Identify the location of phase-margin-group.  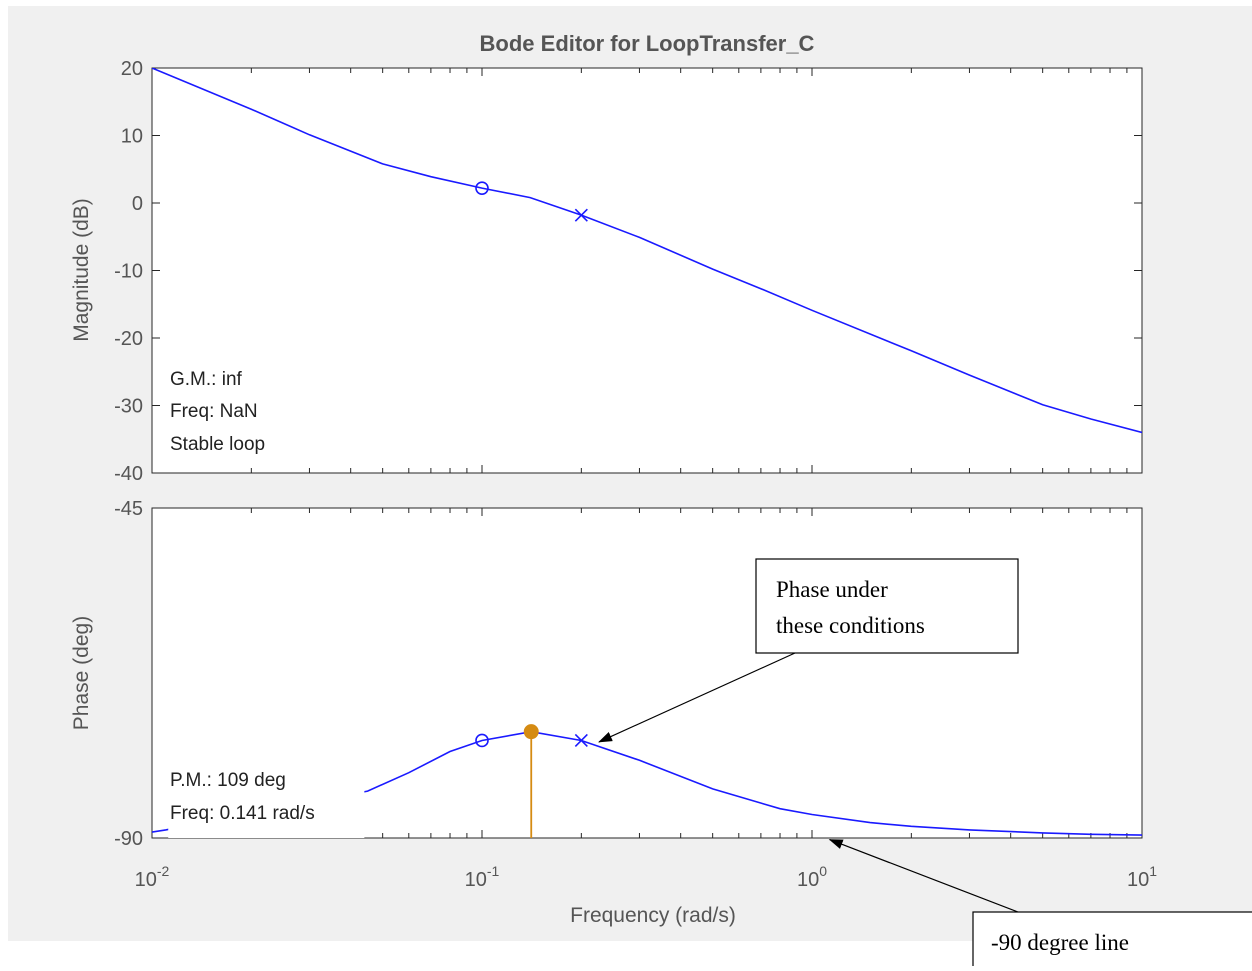
(531, 781).